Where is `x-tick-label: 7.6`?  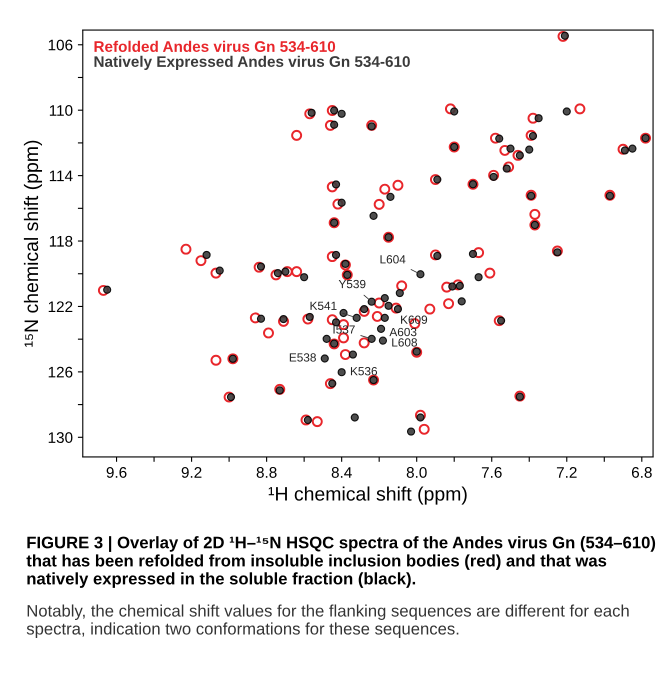 x-tick-label: 7.6 is located at coordinates (492, 472).